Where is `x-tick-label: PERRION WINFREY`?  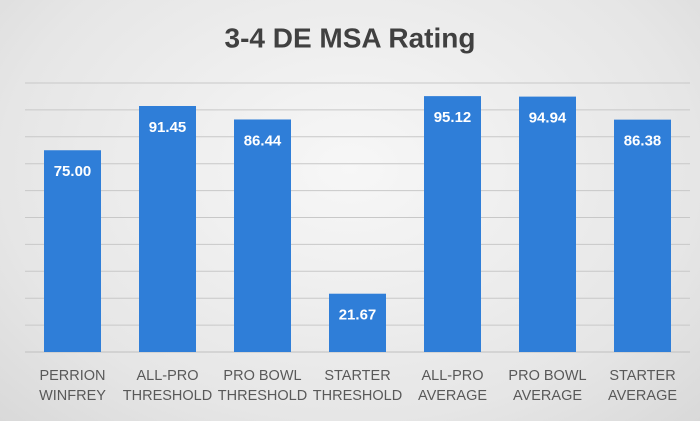 x-tick-label: PERRION WINFREY is located at coordinates (72, 386).